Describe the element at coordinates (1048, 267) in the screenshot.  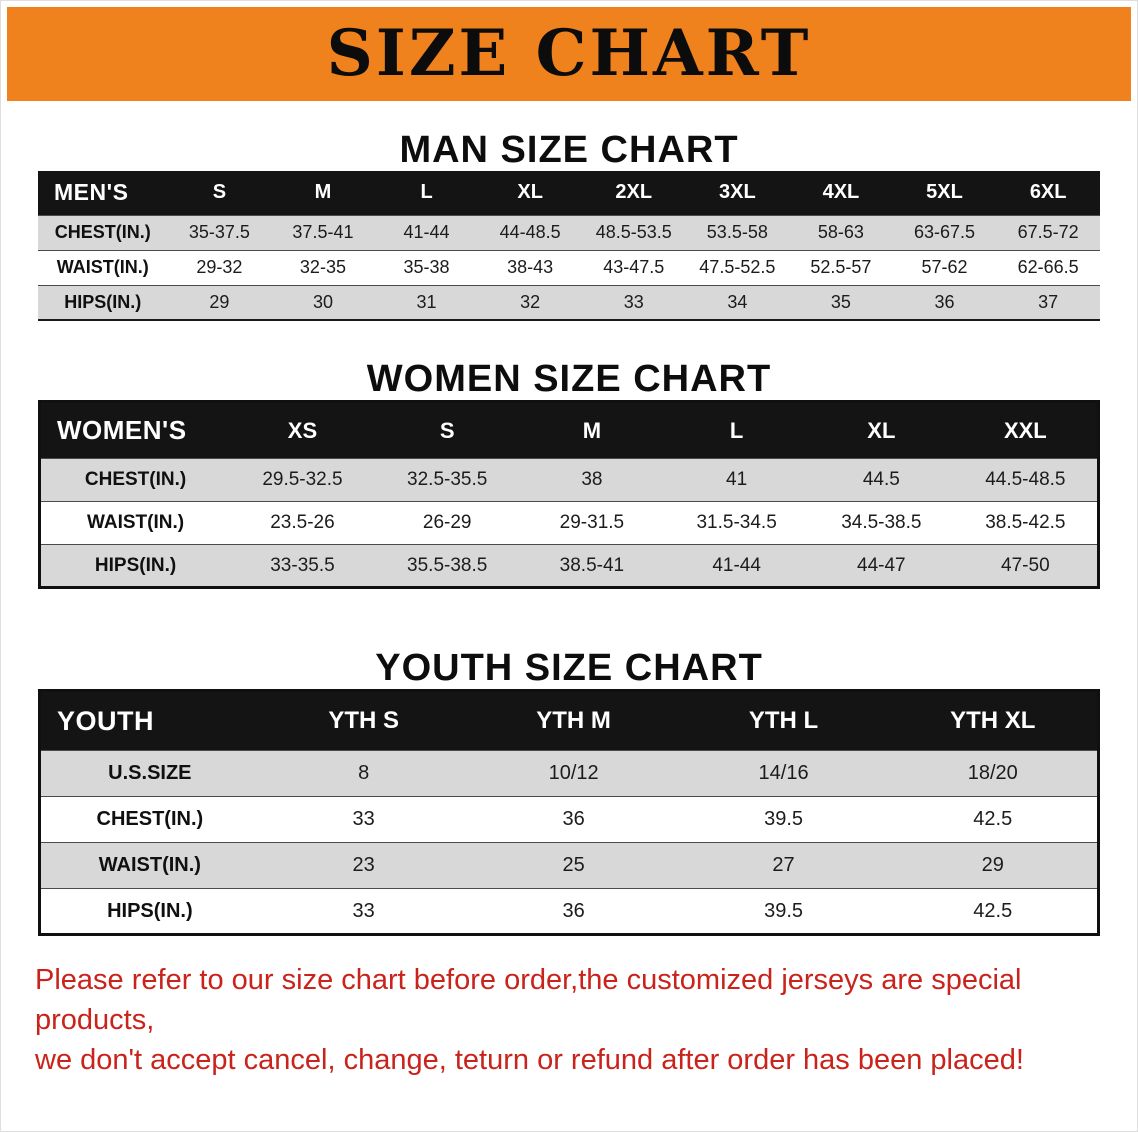
I see `value-cell: 62-66.5` at that location.